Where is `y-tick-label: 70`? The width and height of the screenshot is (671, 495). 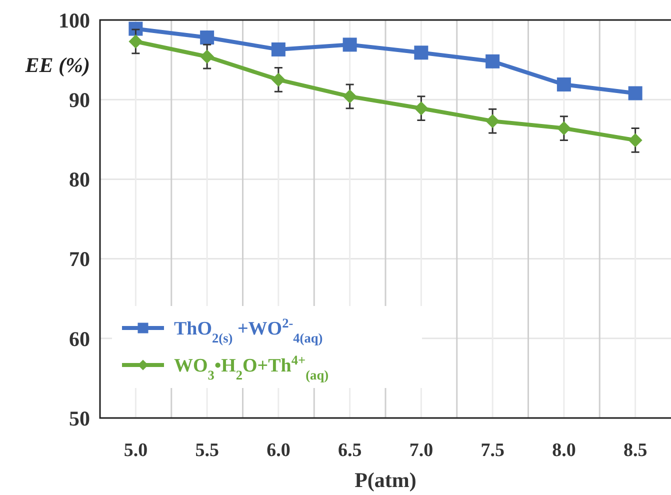
y-tick-label: 70 is located at coordinates (79, 259).